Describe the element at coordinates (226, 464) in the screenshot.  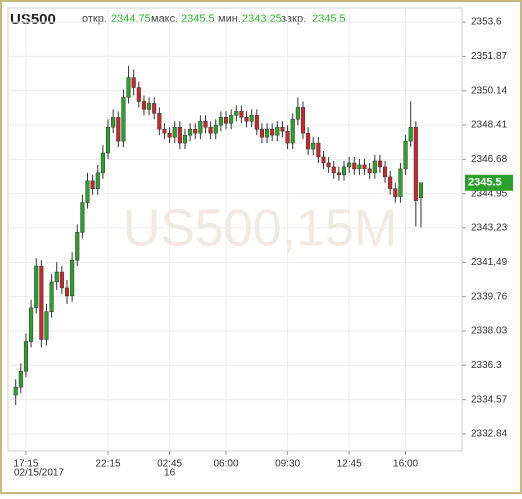
I see `x-tick-label: 06:00` at that location.